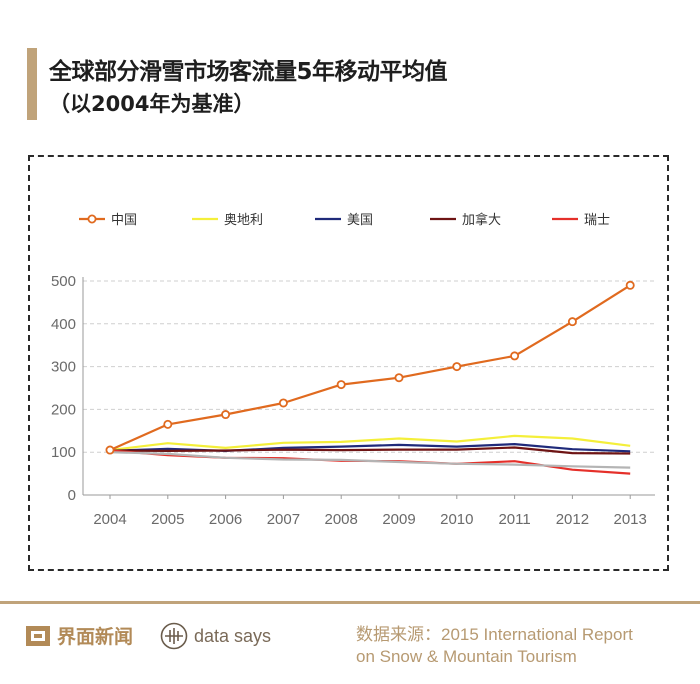  What do you see at coordinates (174, 636) in the screenshot?
I see `data-says-icon` at bounding box center [174, 636].